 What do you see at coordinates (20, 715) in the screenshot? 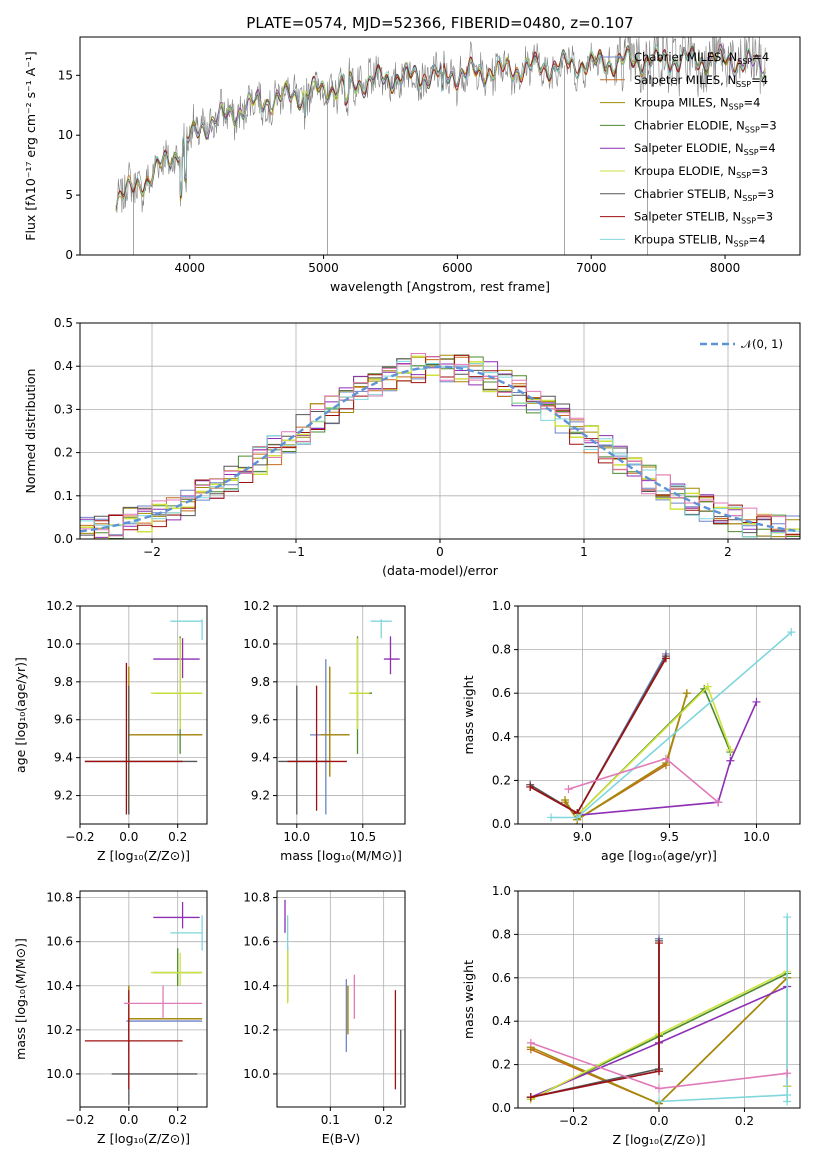
I see `y-axis-label: age [log₁₀(age/yr)]` at bounding box center [20, 715].